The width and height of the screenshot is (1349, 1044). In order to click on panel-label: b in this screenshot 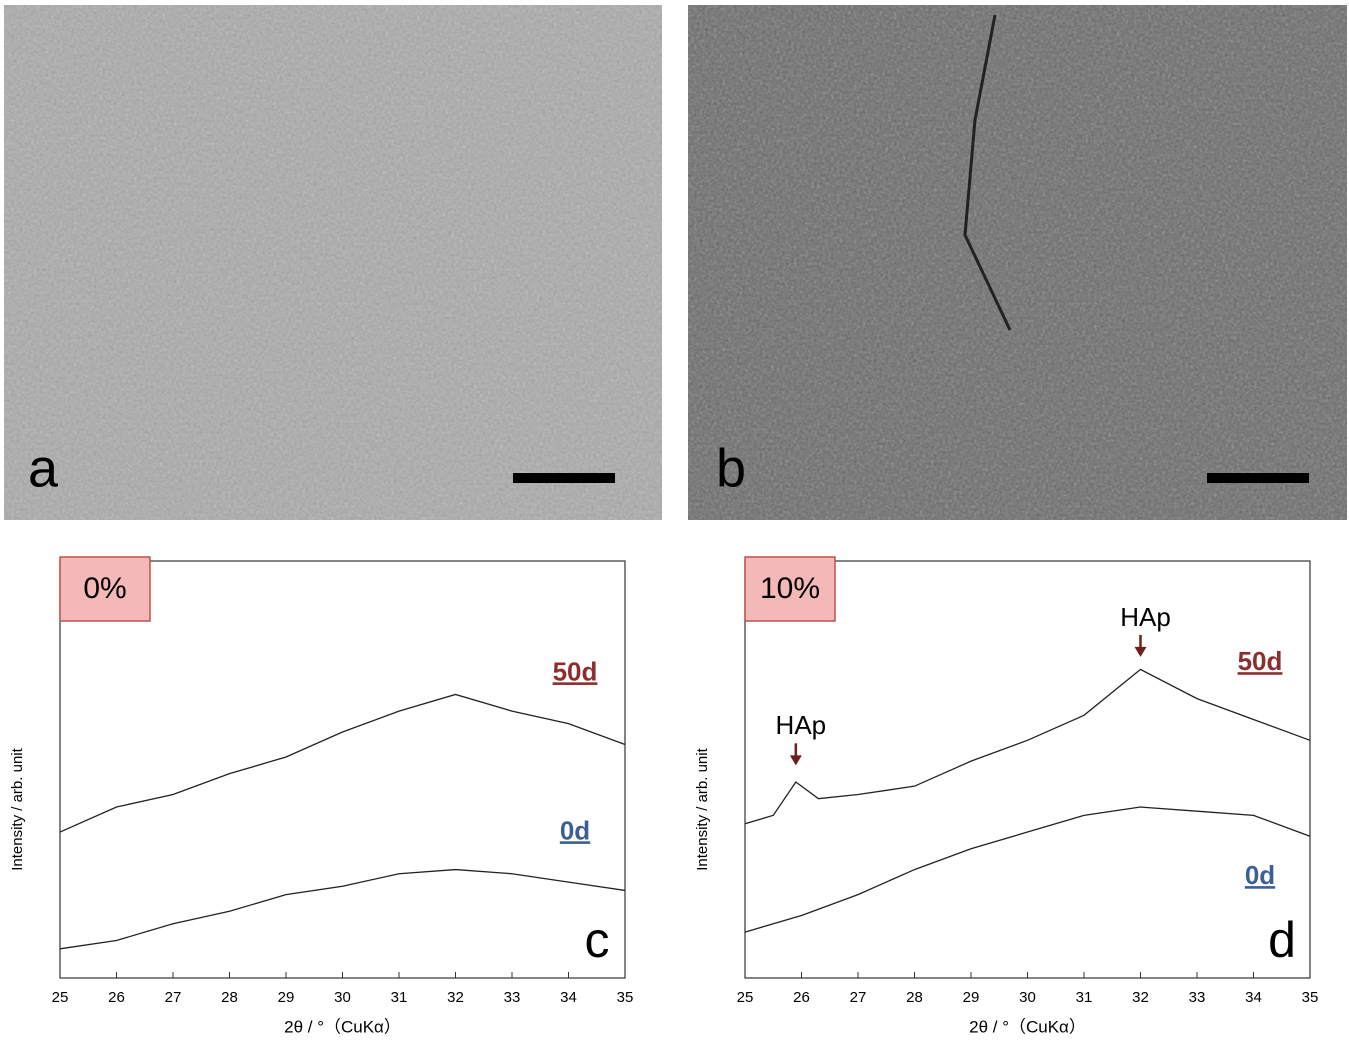, I will do `click(731, 468)`.